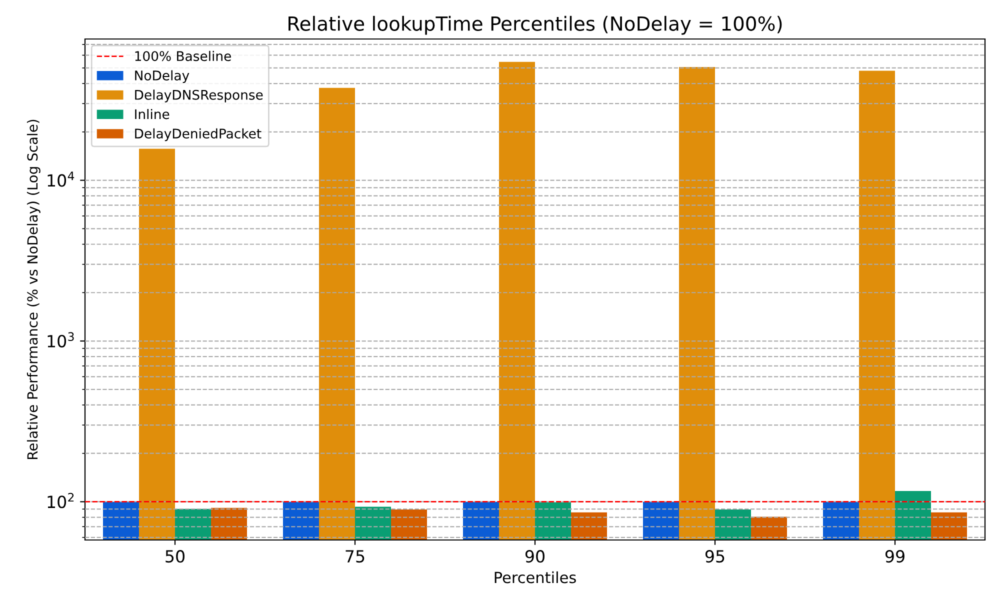 This screenshot has width=1000, height=600. I want to click on x-tick-label: 95, so click(714, 556).